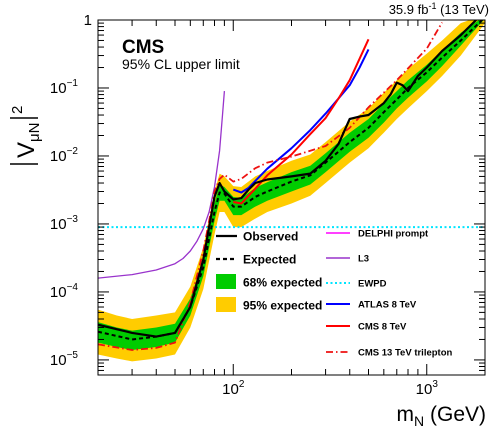  Describe the element at coordinates (226, 304) in the screenshot. I see `legend-swatch-95-expected` at that location.